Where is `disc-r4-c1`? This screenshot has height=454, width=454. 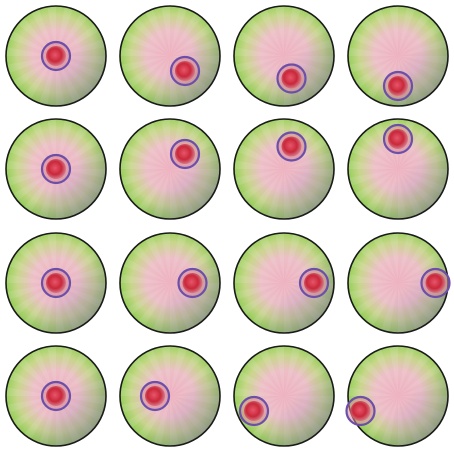 disc-r4-c1 is located at coordinates (56, 396).